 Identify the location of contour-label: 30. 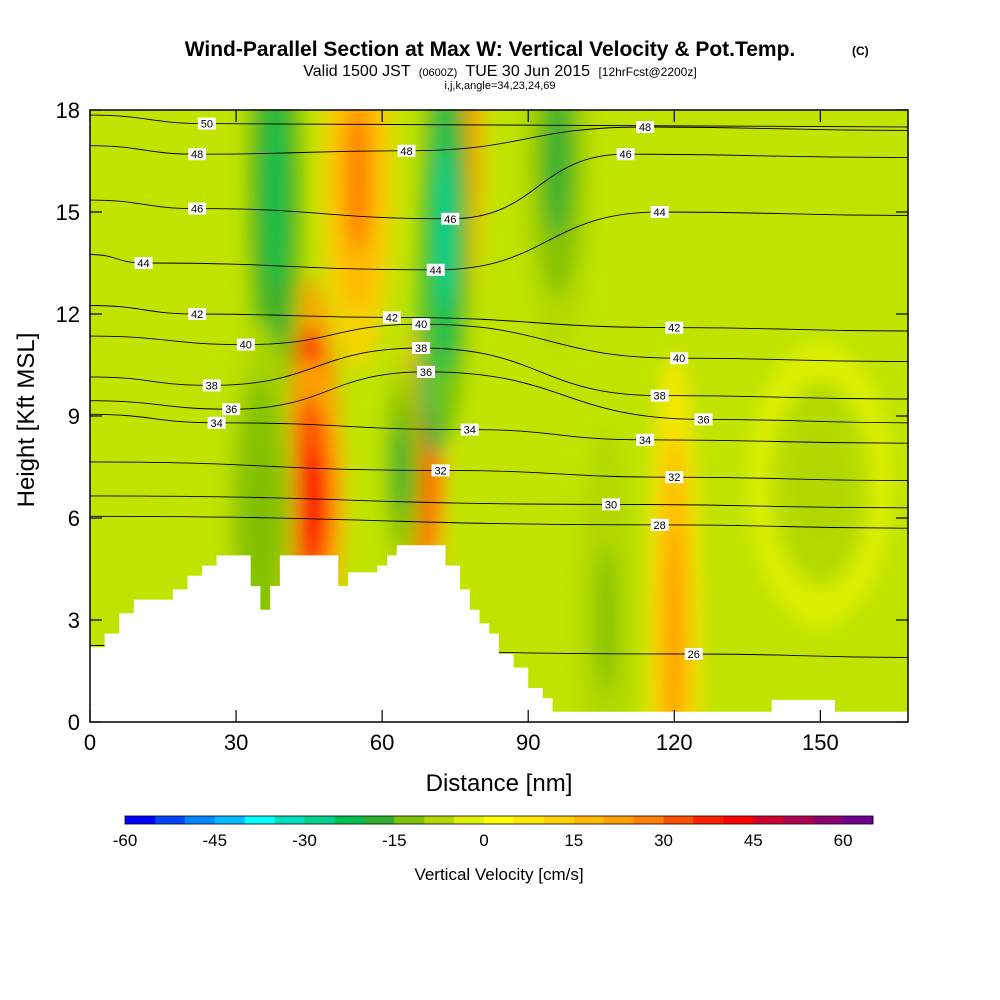
(611, 505).